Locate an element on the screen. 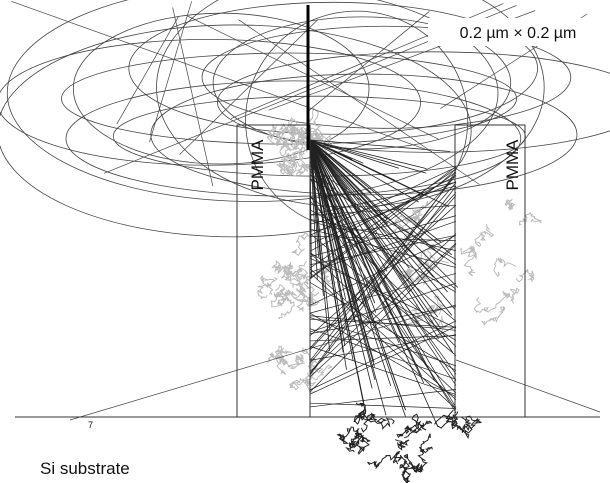 This screenshot has height=483, width=610. mark-label: 7 is located at coordinates (90, 425).